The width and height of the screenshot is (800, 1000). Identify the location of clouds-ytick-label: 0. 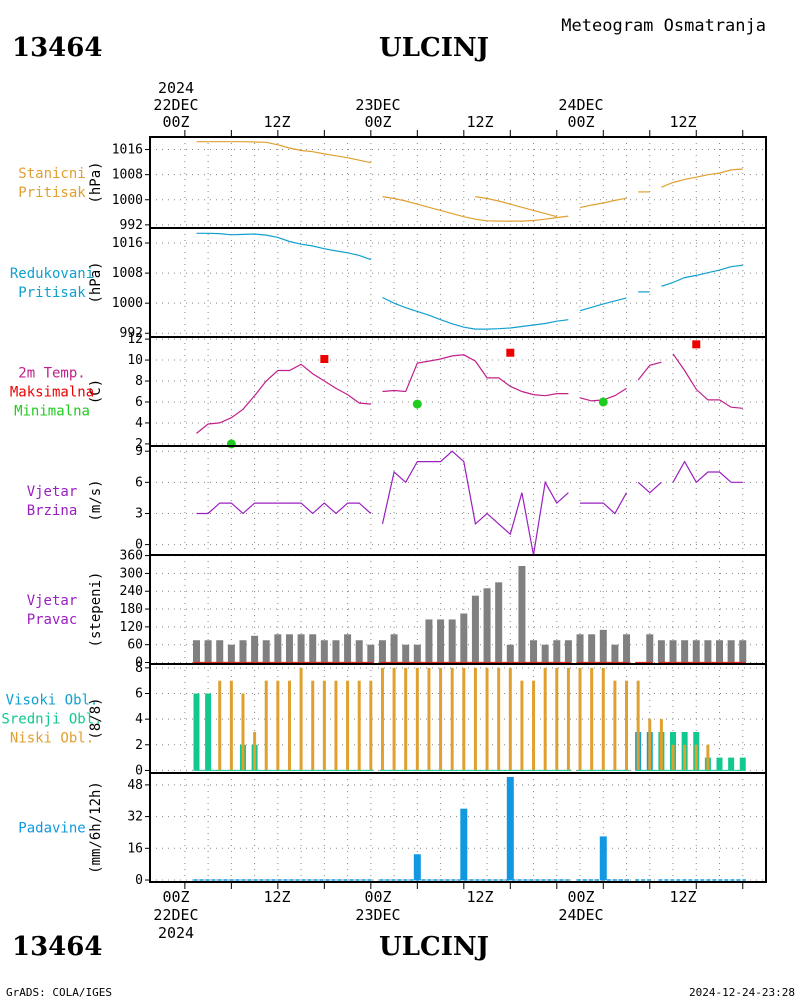
(139, 770).